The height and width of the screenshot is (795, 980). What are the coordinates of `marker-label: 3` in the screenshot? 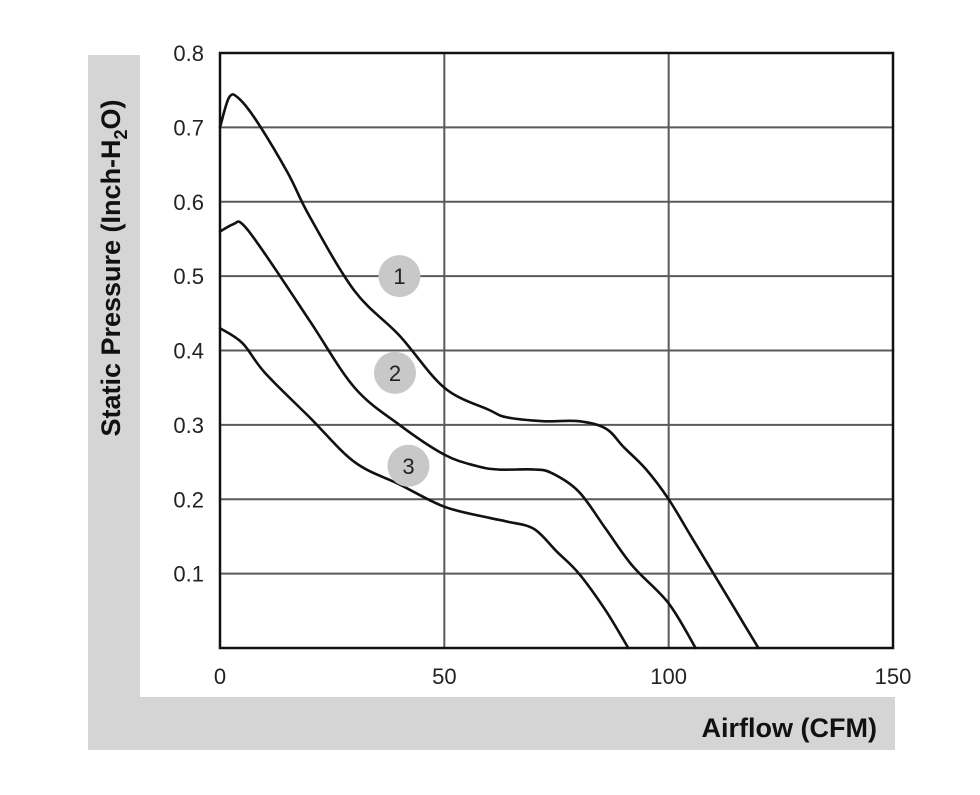 It's located at (408, 466).